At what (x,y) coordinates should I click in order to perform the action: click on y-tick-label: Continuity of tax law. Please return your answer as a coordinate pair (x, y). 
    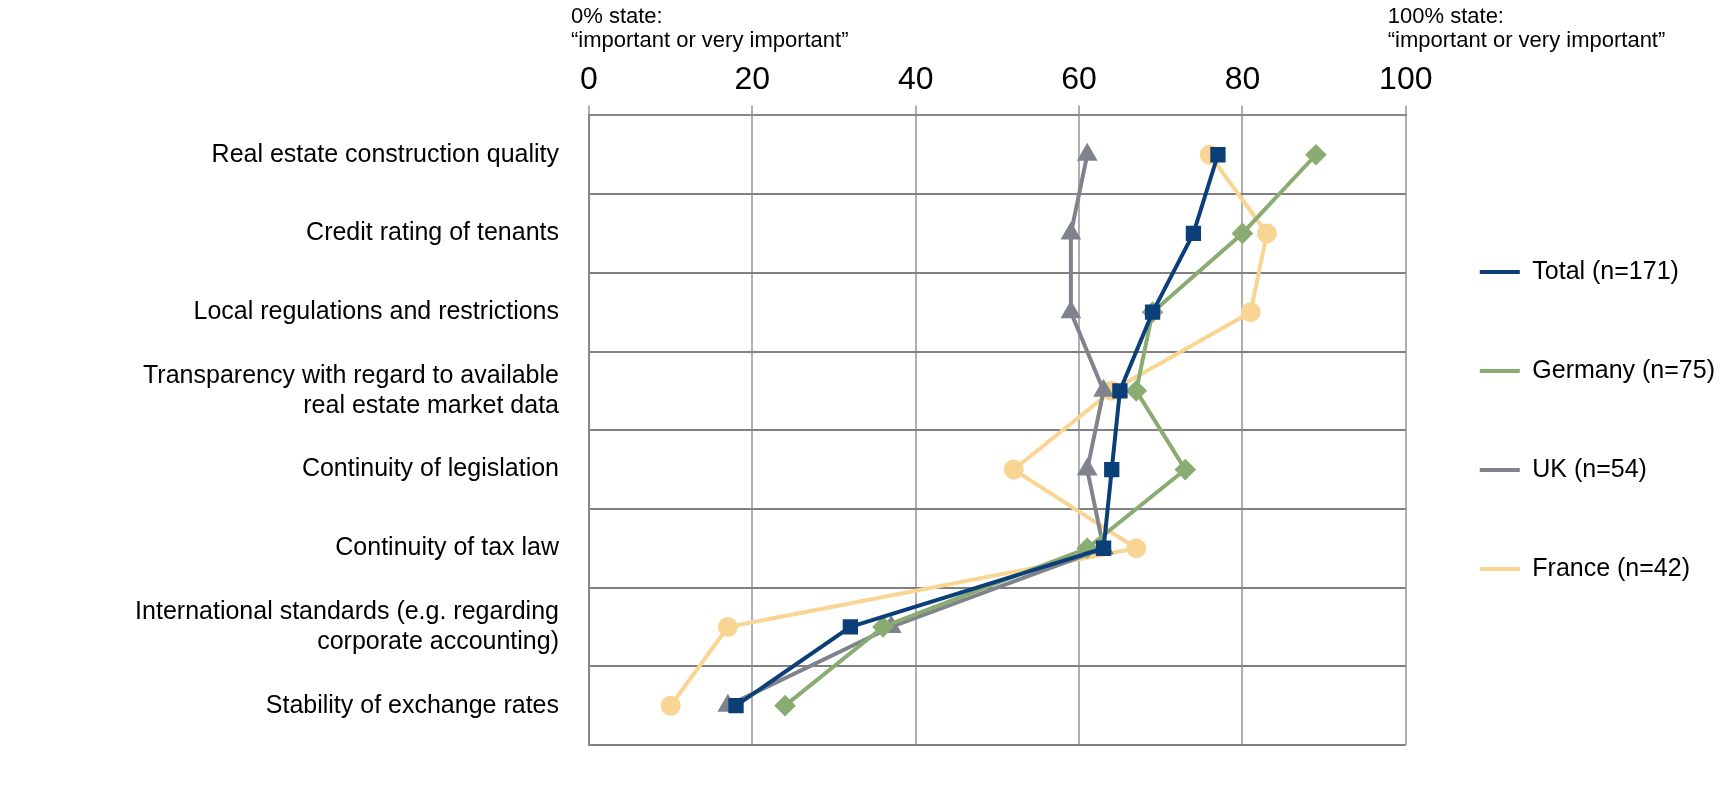
    Looking at the image, I should click on (447, 546).